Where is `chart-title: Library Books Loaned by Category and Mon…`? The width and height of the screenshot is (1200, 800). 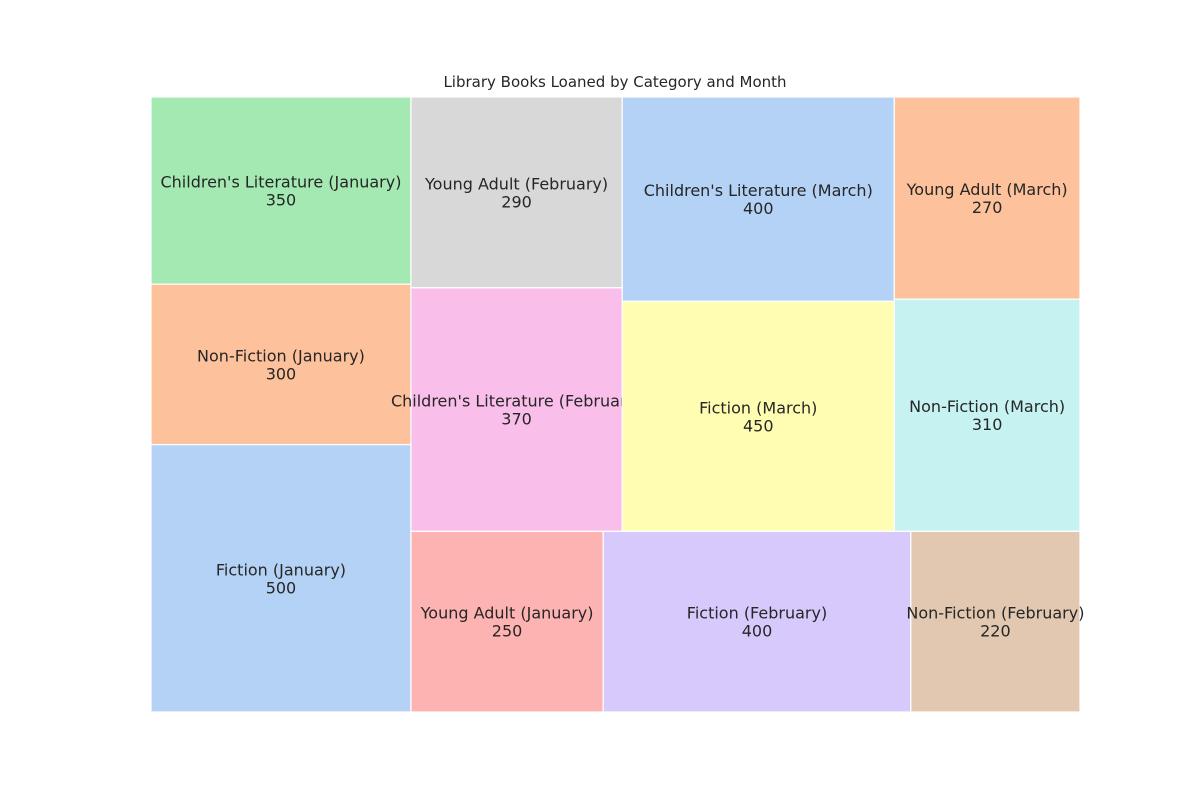
chart-title: Library Books Loaned by Category and Mon… is located at coordinates (615, 82).